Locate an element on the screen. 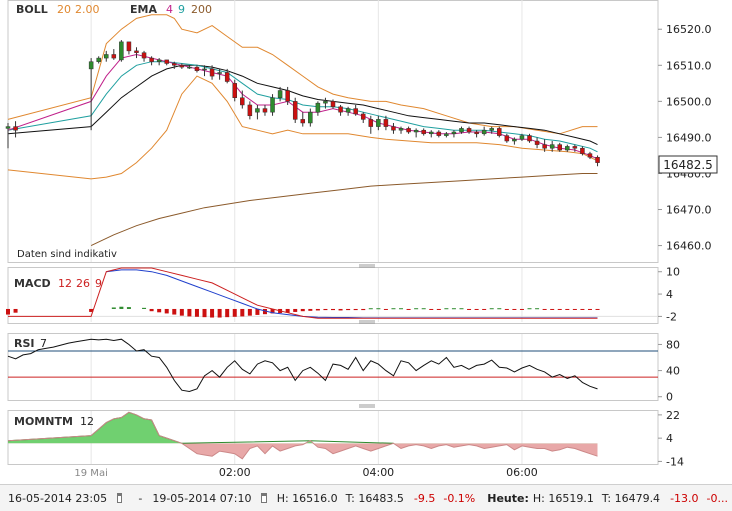  ema-200-line is located at coordinates (344, 210).